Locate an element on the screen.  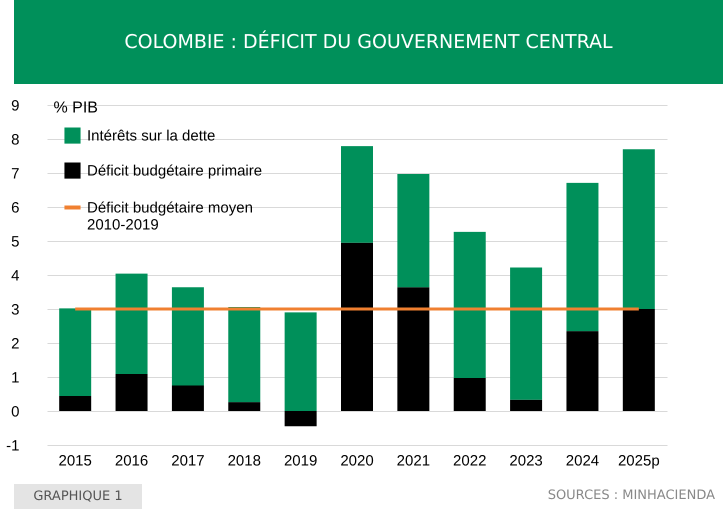
x-tick-label: 2016 is located at coordinates (131, 461).